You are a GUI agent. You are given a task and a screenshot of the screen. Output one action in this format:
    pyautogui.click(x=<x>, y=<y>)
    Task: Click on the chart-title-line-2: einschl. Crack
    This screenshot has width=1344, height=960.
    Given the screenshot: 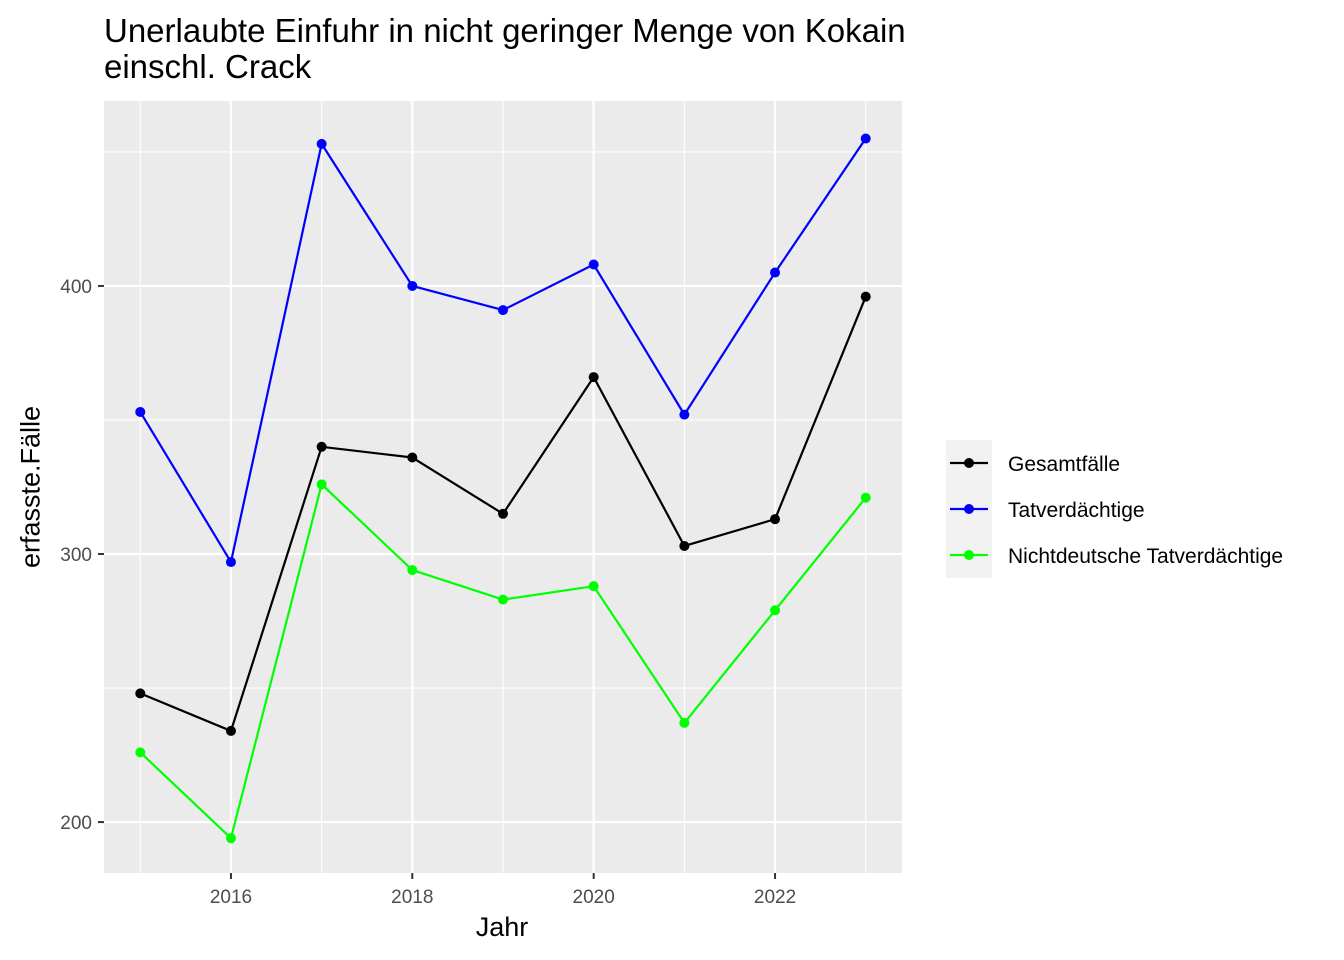 What is the action you would take?
    pyautogui.click(x=208, y=66)
    